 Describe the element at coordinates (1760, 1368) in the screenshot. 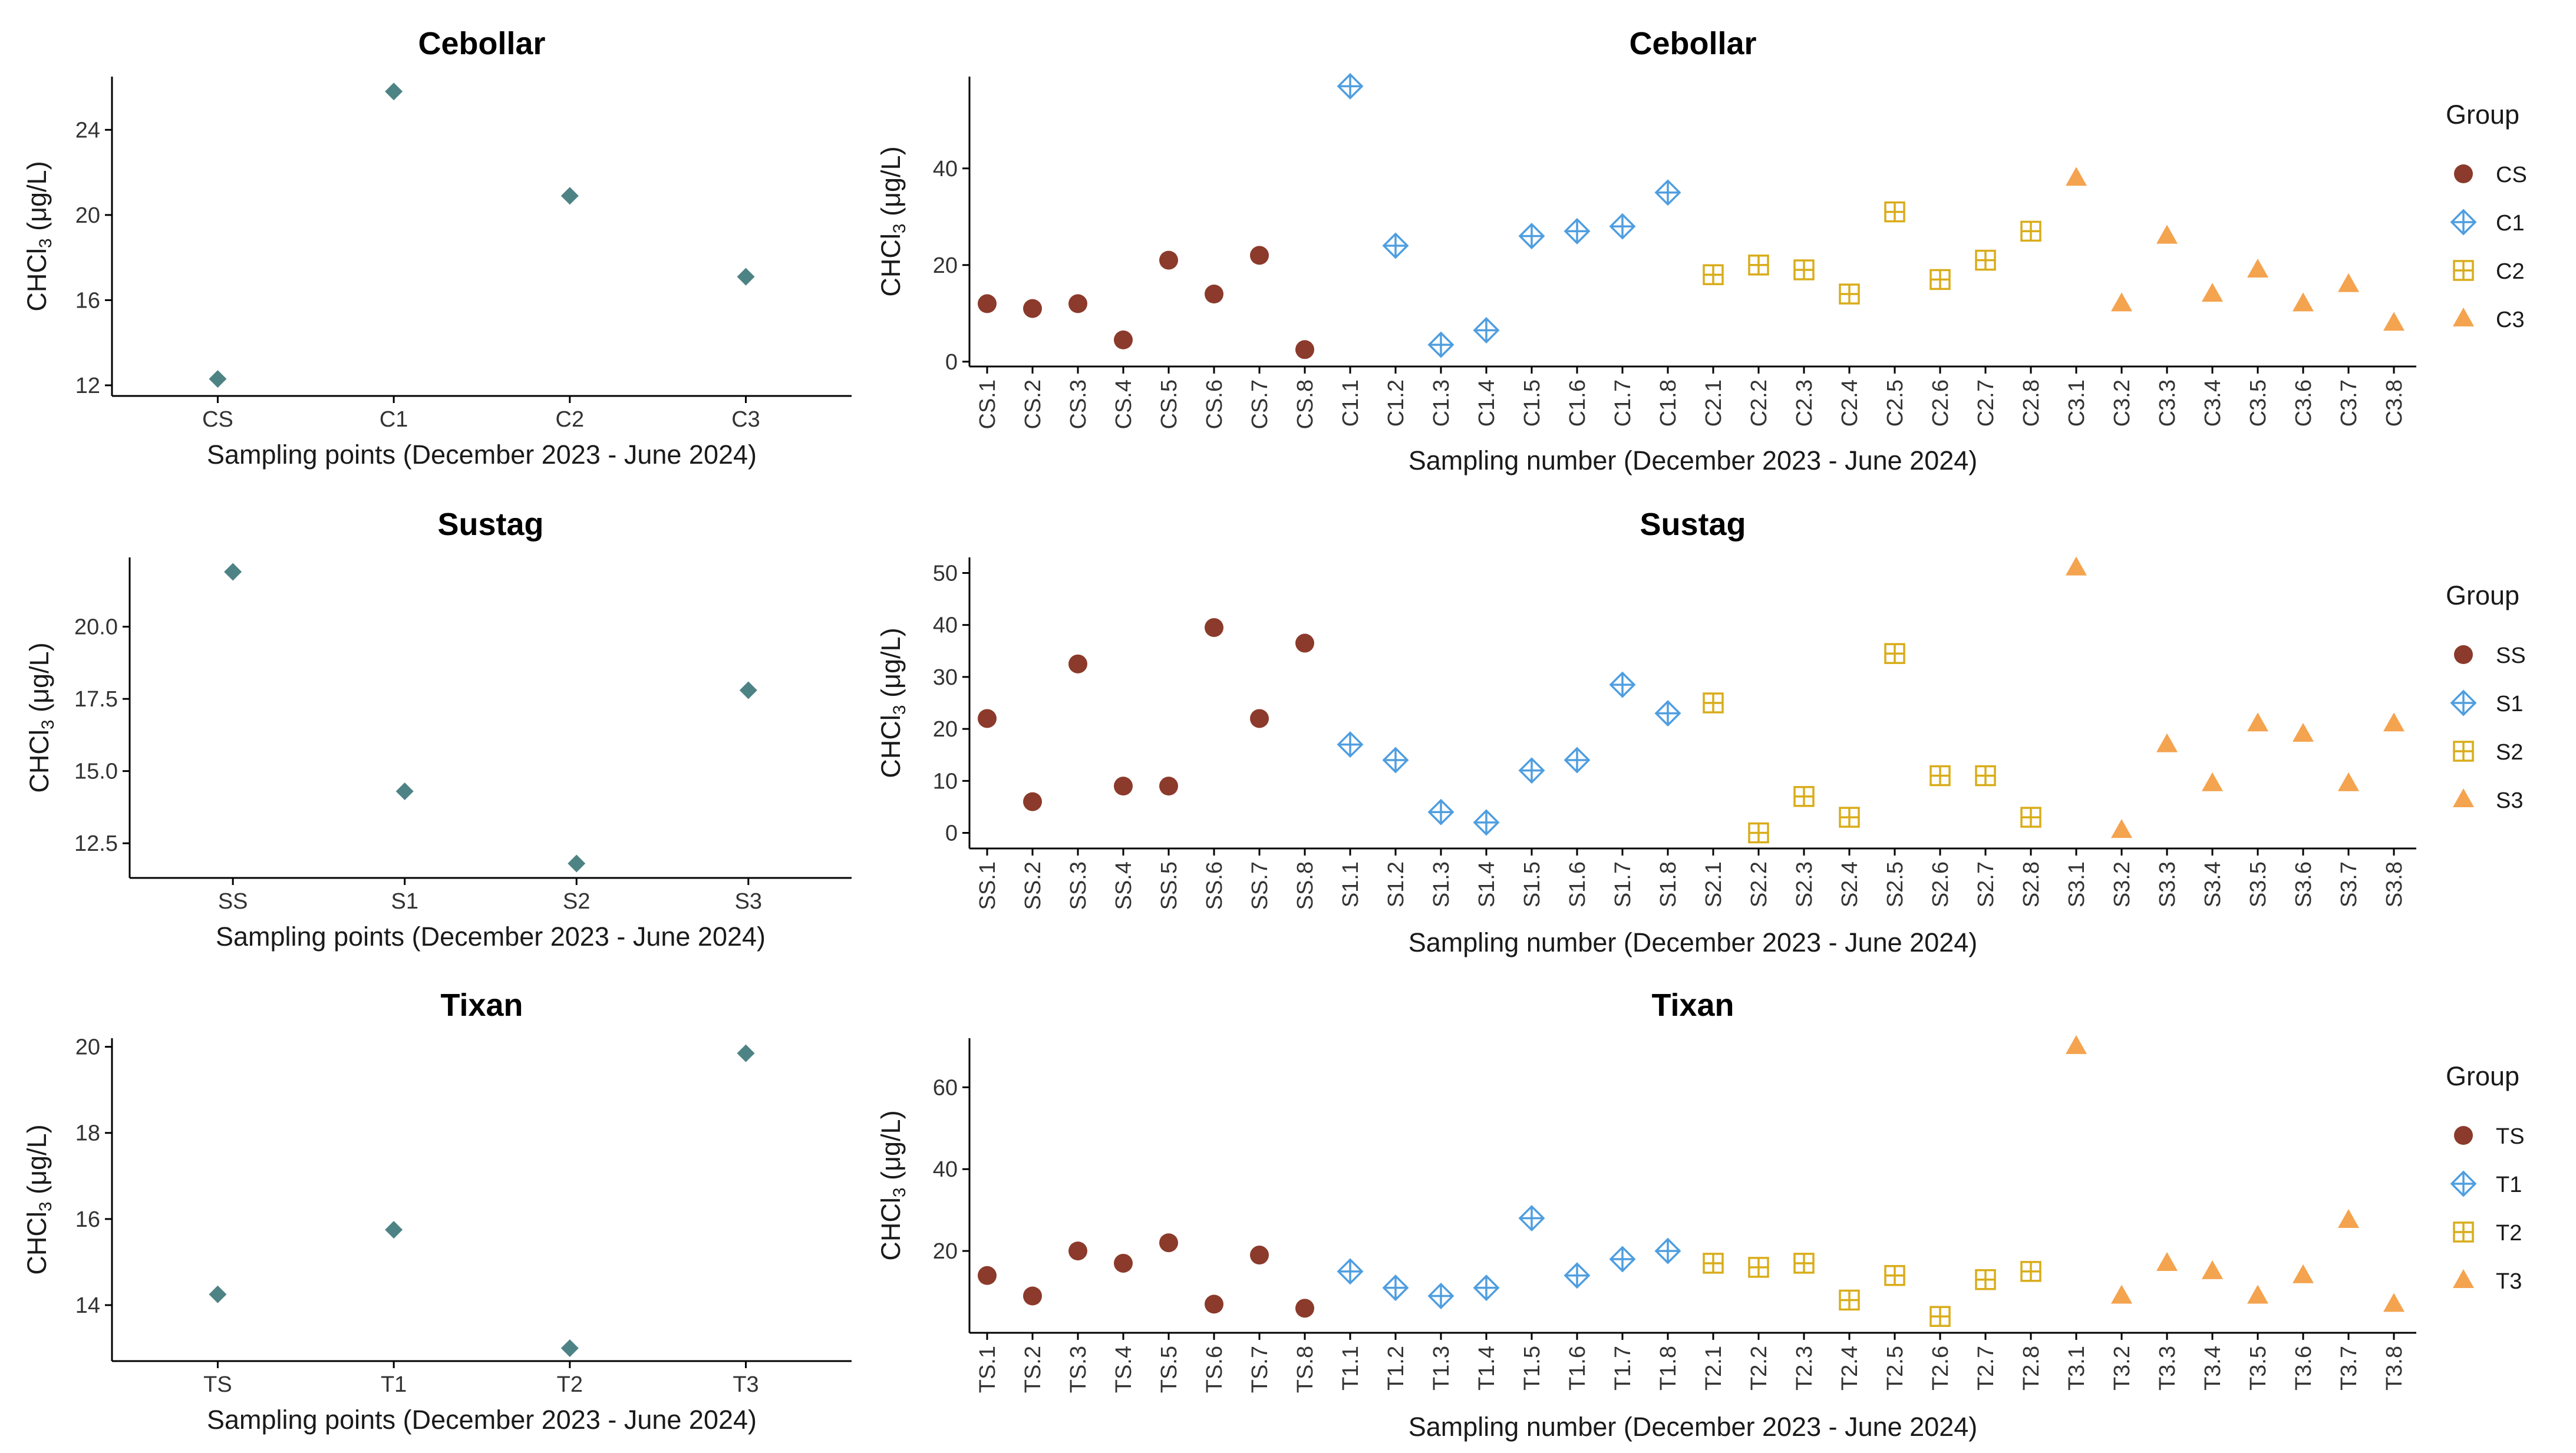

I see `x-tick-label: T2.2` at that location.